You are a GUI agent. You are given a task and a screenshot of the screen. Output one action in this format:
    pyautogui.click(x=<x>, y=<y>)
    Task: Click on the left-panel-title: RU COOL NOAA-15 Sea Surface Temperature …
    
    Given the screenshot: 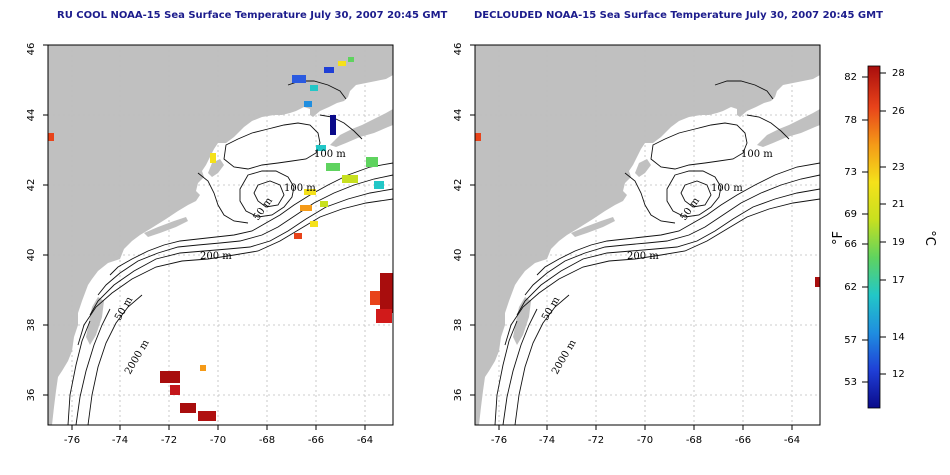 What is the action you would take?
    pyautogui.click(x=252, y=15)
    